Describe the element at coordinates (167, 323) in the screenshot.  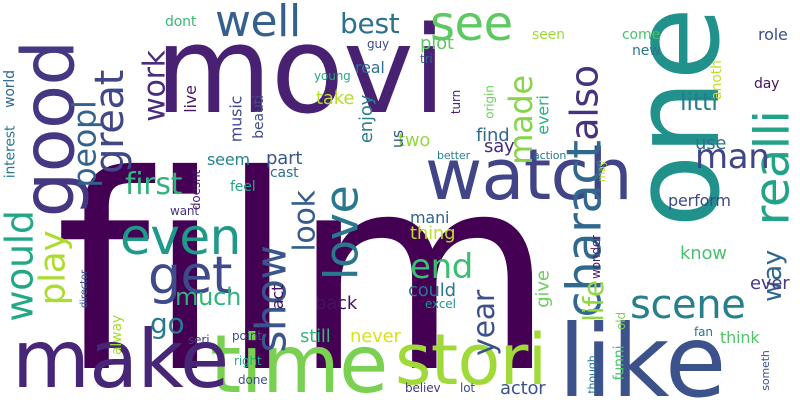
I see `cloud-word-go: go` at that location.